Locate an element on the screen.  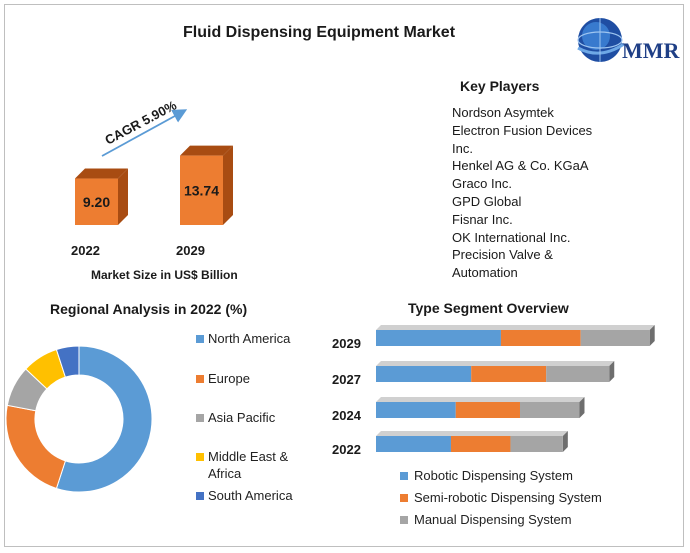
key-player-item: Graco Inc. is located at coordinates (482, 184).